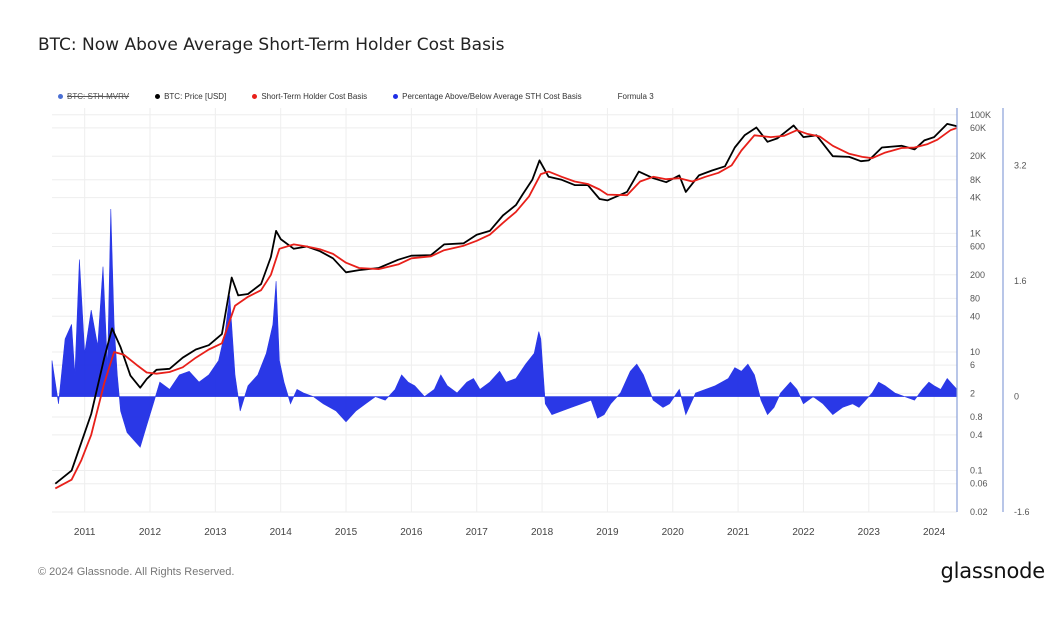 The image size is (1061, 618). I want to click on x-tick-label: 2023, so click(869, 532).